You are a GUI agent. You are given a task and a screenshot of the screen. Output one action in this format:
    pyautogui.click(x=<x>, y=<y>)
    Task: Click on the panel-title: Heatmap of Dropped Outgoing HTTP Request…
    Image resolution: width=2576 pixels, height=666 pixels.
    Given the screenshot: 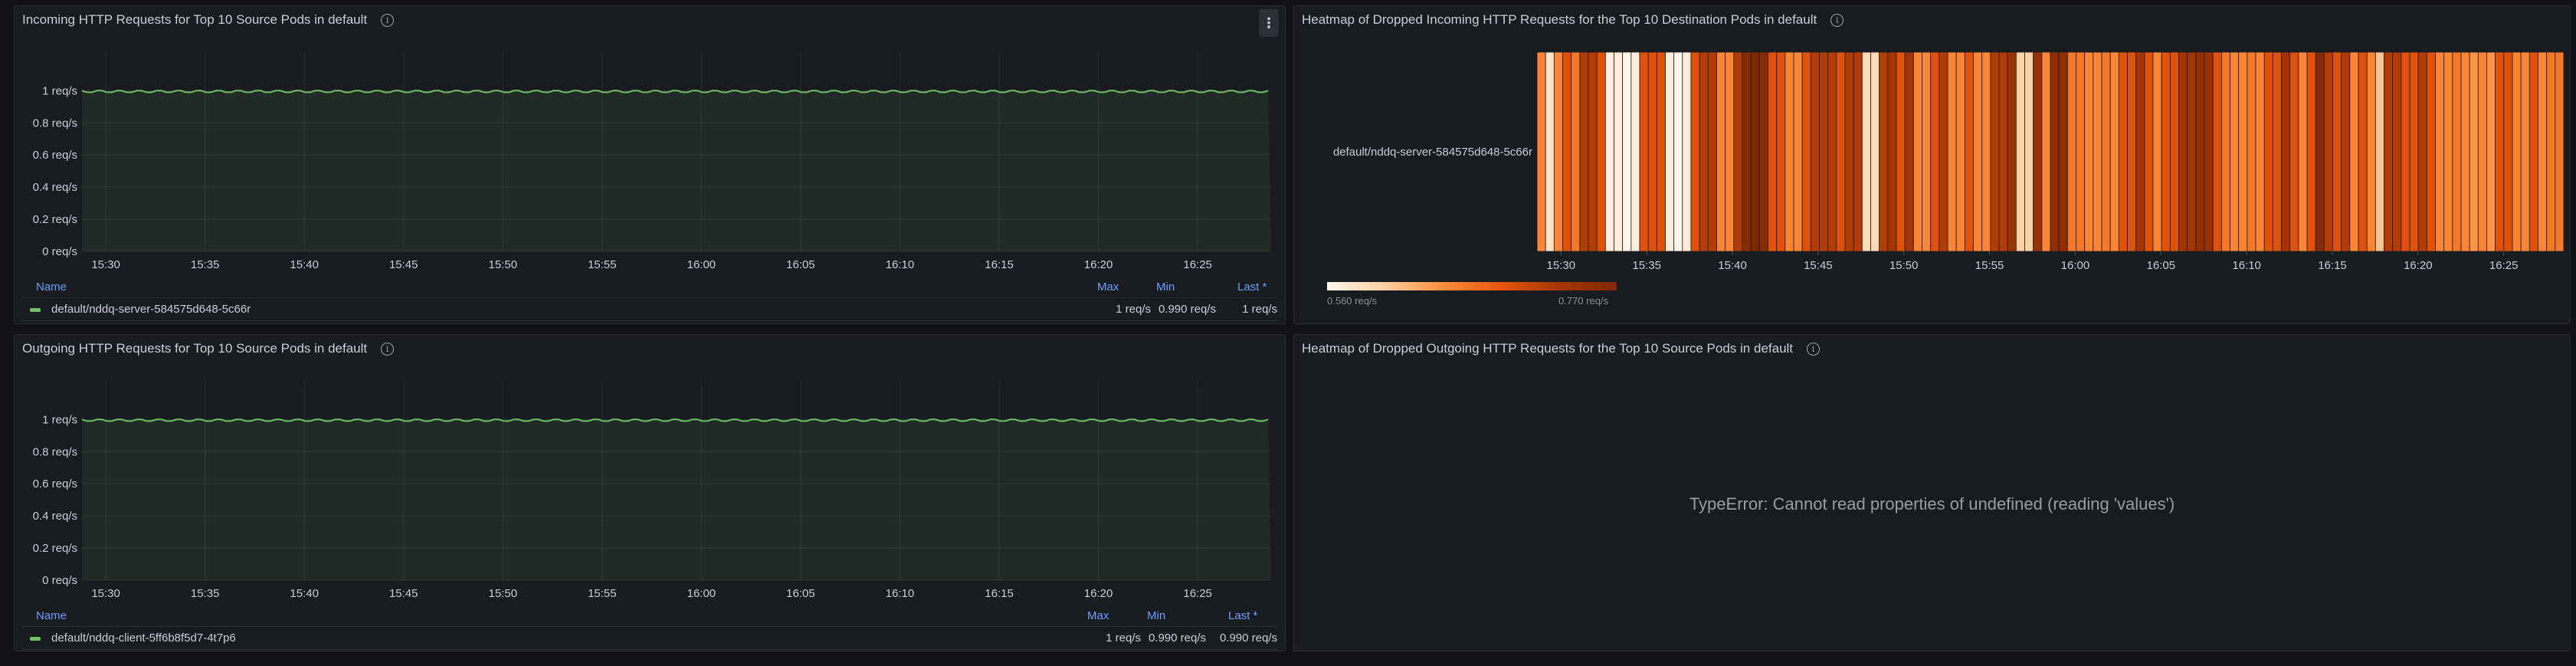 What is the action you would take?
    pyautogui.click(x=1561, y=348)
    